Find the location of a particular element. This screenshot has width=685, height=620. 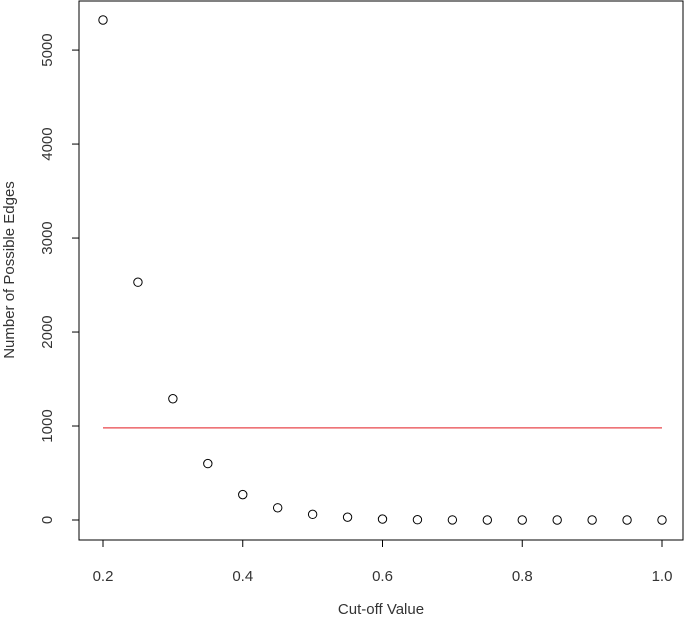

x-tick-label: 0.4 is located at coordinates (242, 576).